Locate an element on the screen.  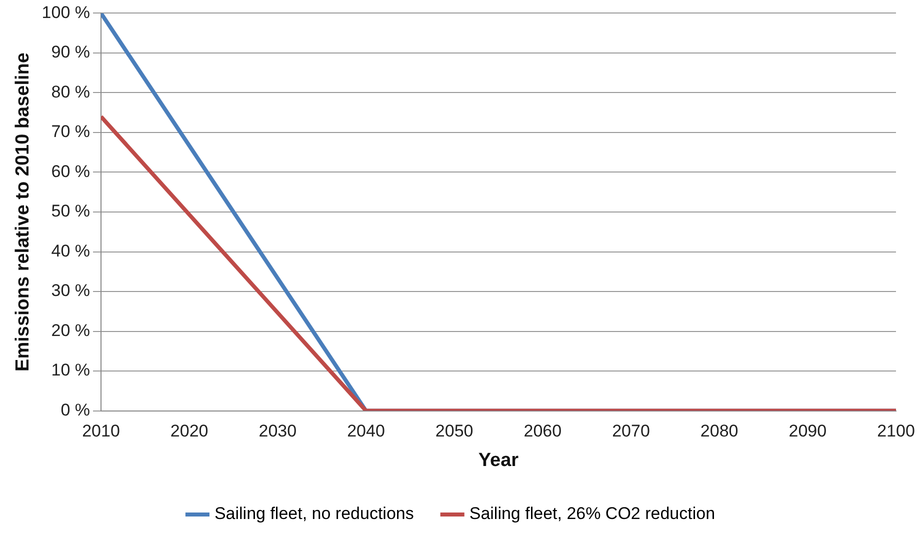
x-tick-label: 2090 is located at coordinates (807, 431).